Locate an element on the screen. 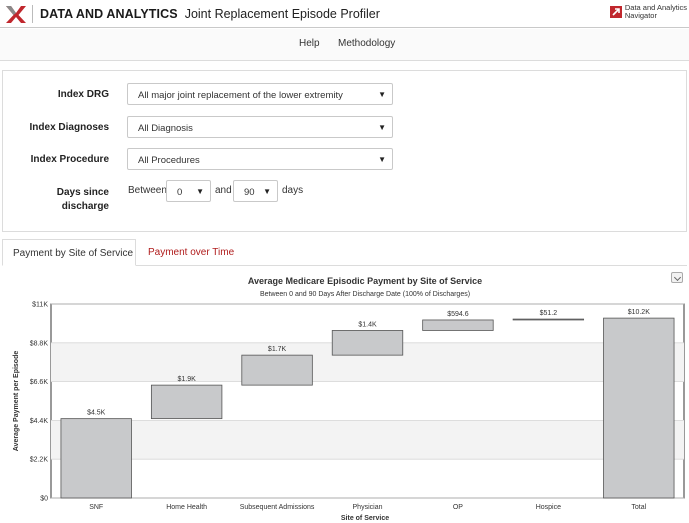 This screenshot has width=689, height=523. help-link: Help is located at coordinates (309, 43).